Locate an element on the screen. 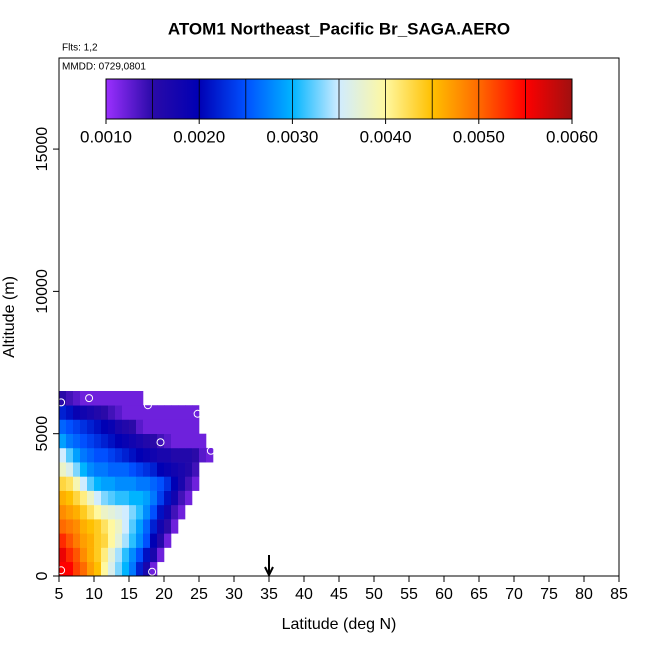  annotation: Flts: 1,2 is located at coordinates (80, 48).